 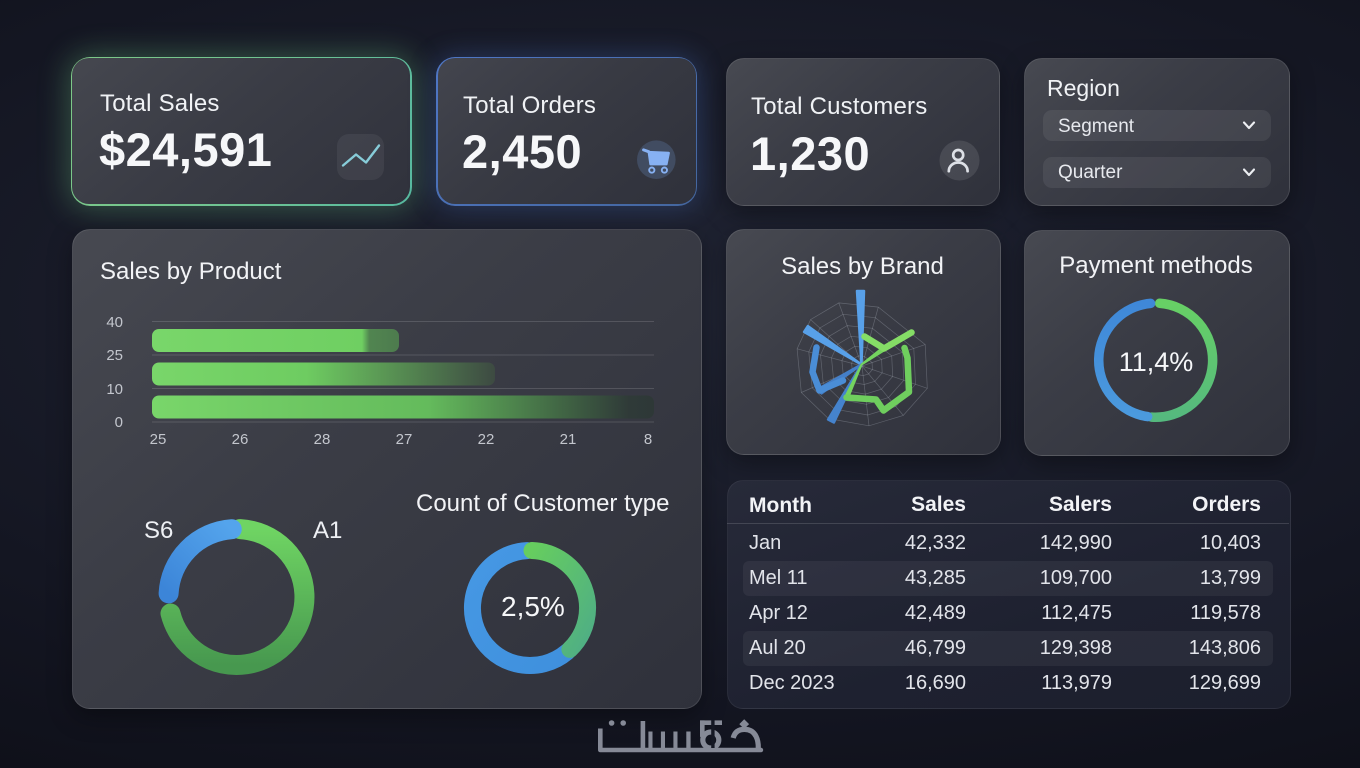 What do you see at coordinates (240, 439) in the screenshot?
I see `svg-text: 26` at bounding box center [240, 439].